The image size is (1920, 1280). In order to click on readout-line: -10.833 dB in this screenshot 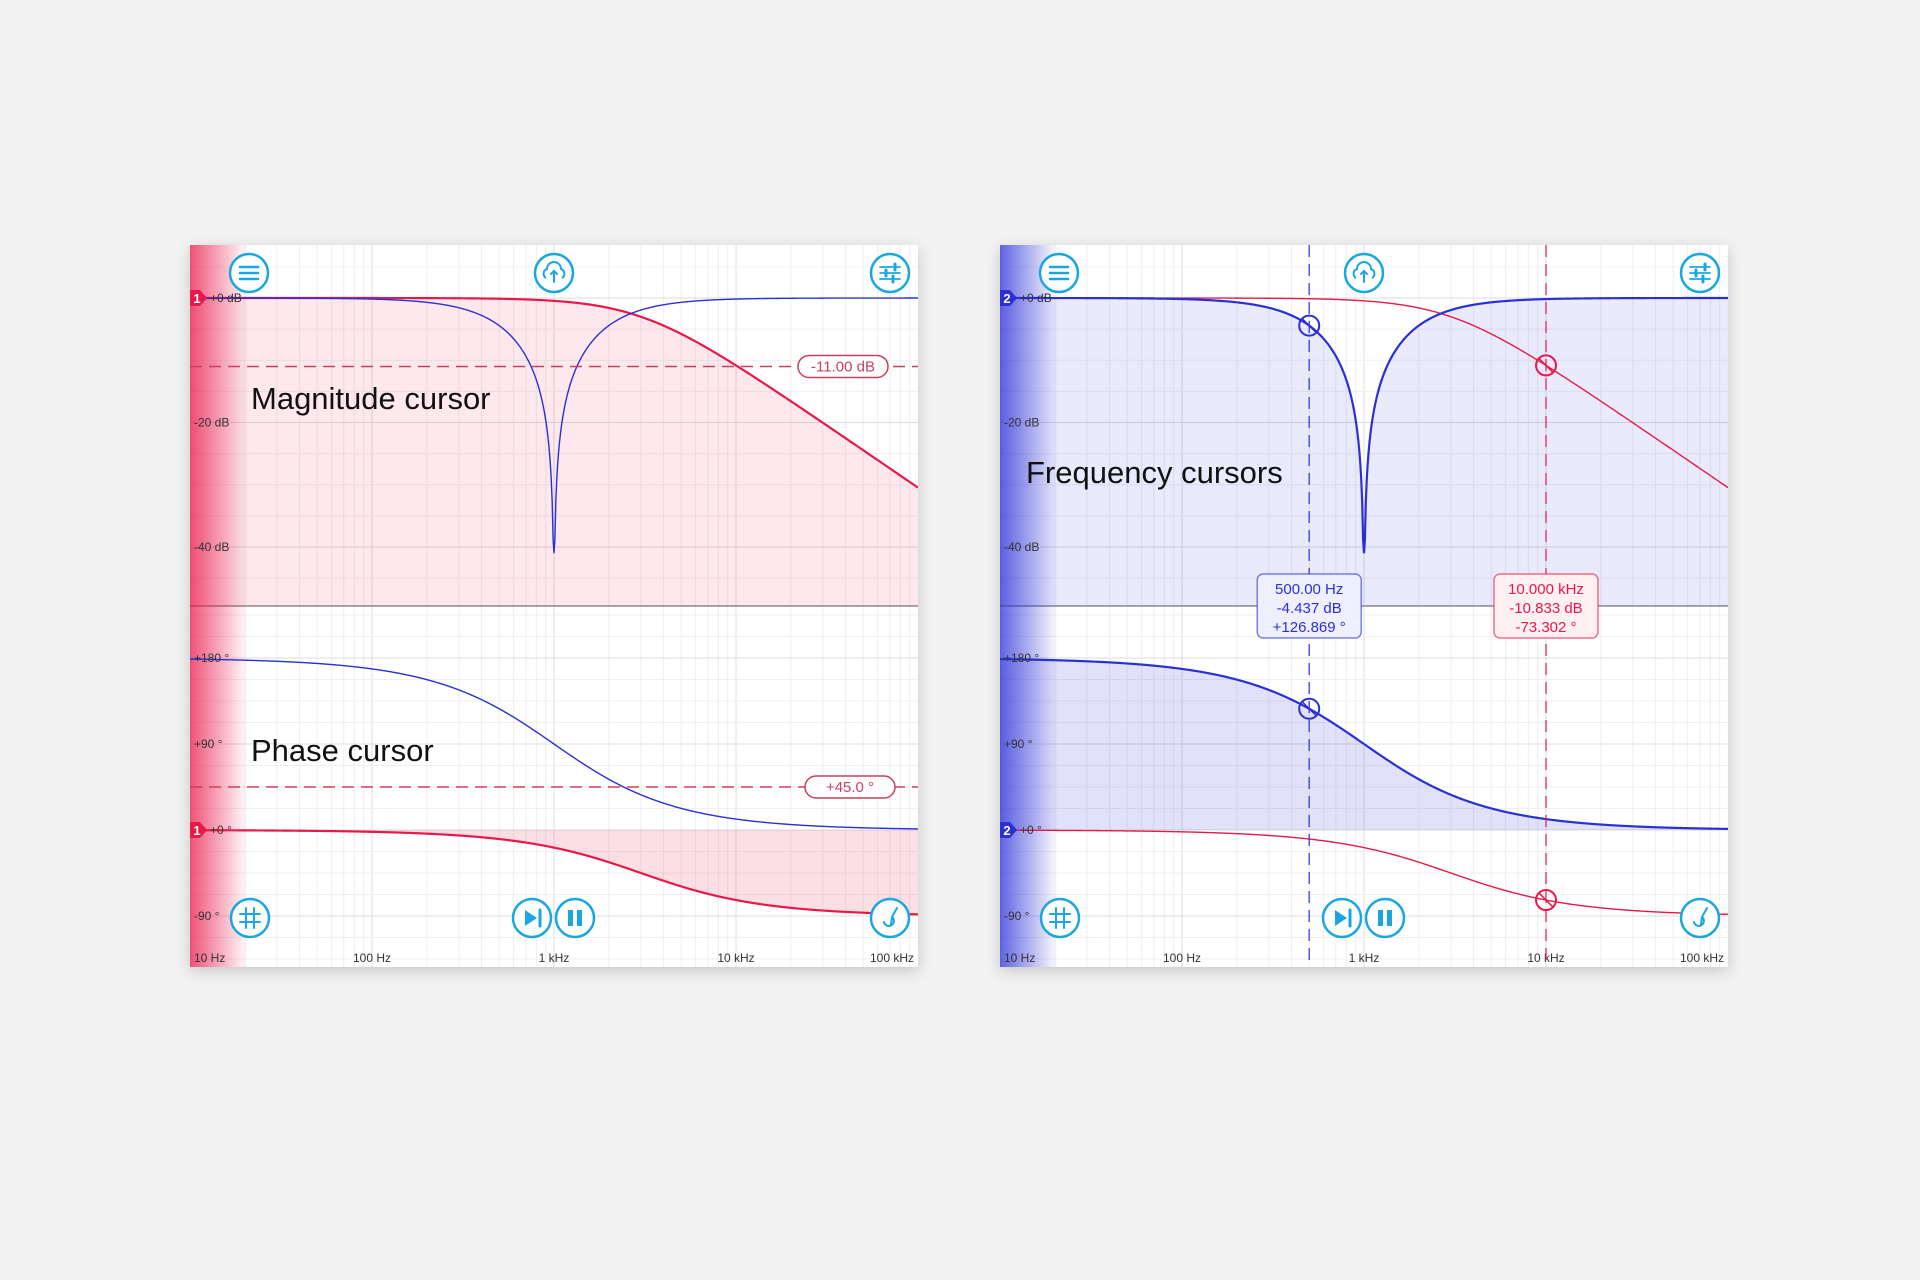, I will do `click(1545, 608)`.